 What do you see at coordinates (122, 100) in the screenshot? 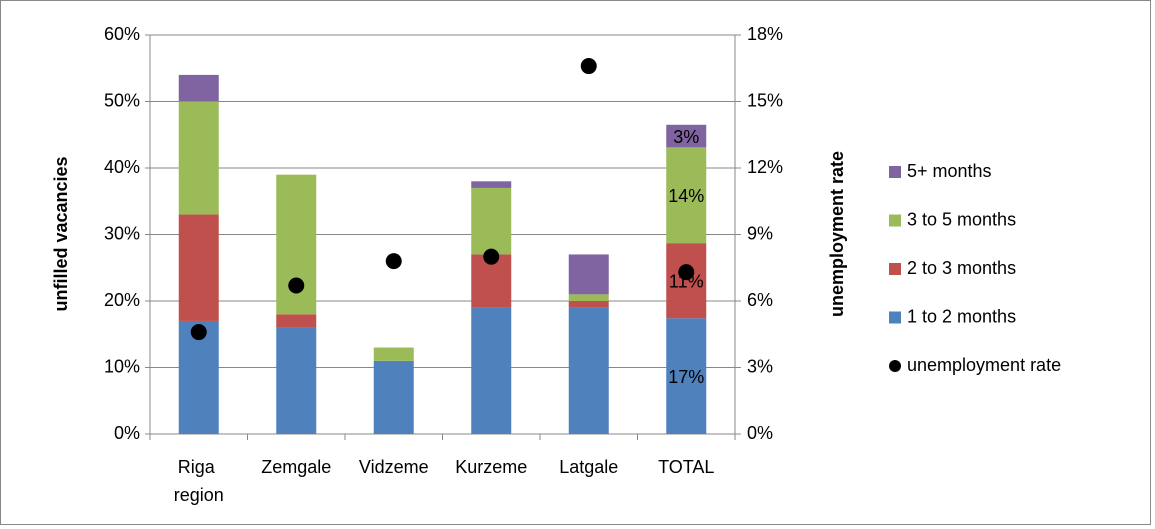
I see `y-tick-label: 50%` at bounding box center [122, 100].